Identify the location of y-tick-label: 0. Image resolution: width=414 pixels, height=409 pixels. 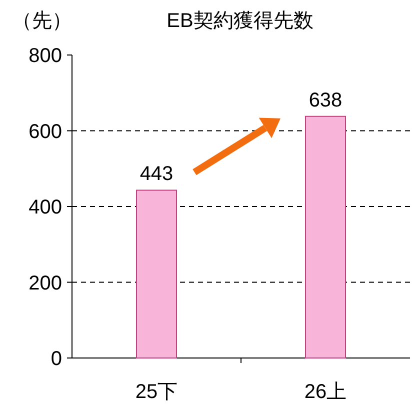
(56, 359).